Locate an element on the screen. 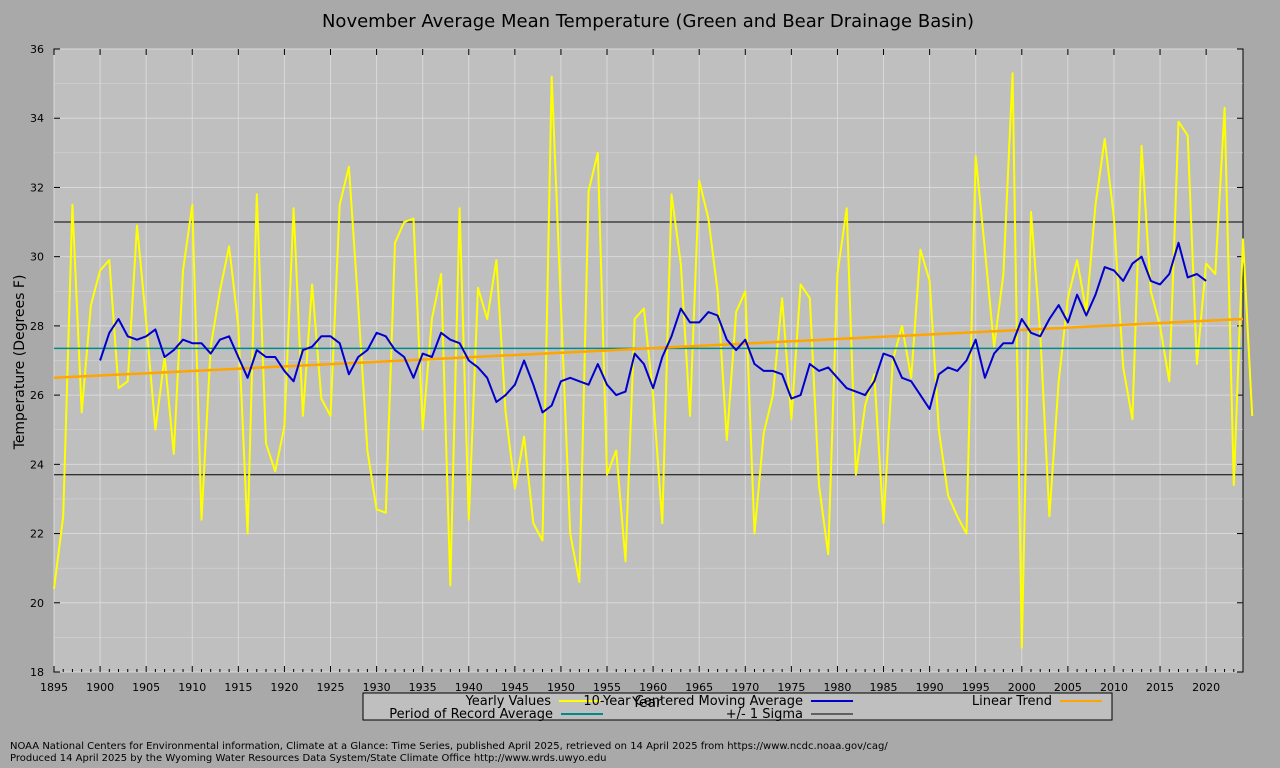 Image resolution: width=1280 pixels, height=768 pixels. legend-label-sigma: +/- 1 Sigma is located at coordinates (764, 714).